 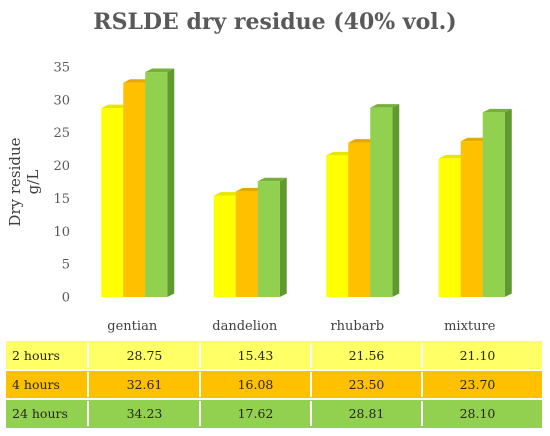 I want to click on table-cell-value: 21.10, so click(x=478, y=355).